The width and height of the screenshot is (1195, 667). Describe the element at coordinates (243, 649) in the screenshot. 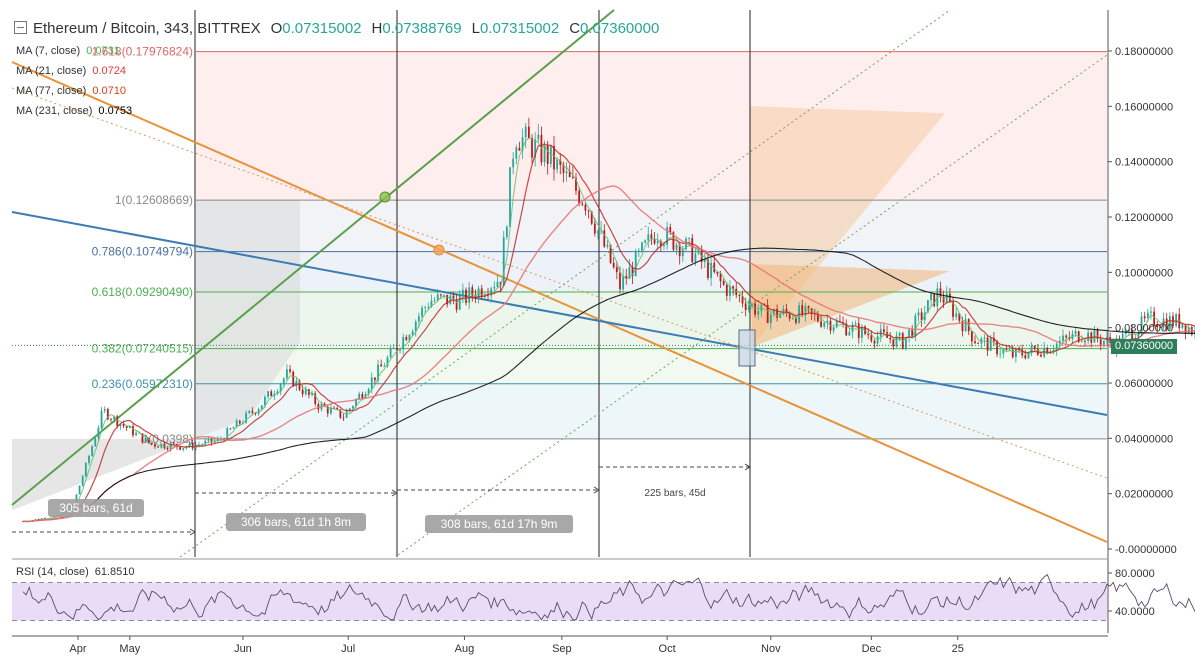

I see `time-tick-label: Jun` at that location.